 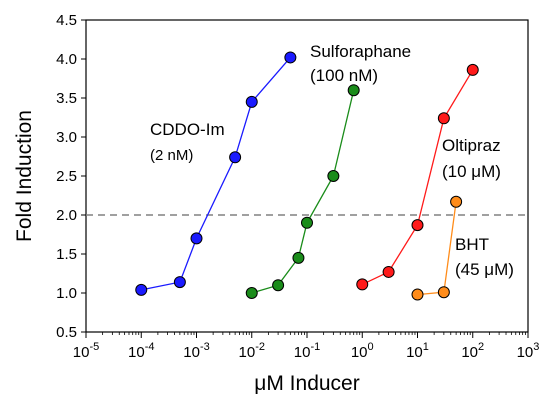 I want to click on annotation-bht-name: BHT, so click(x=472, y=244).